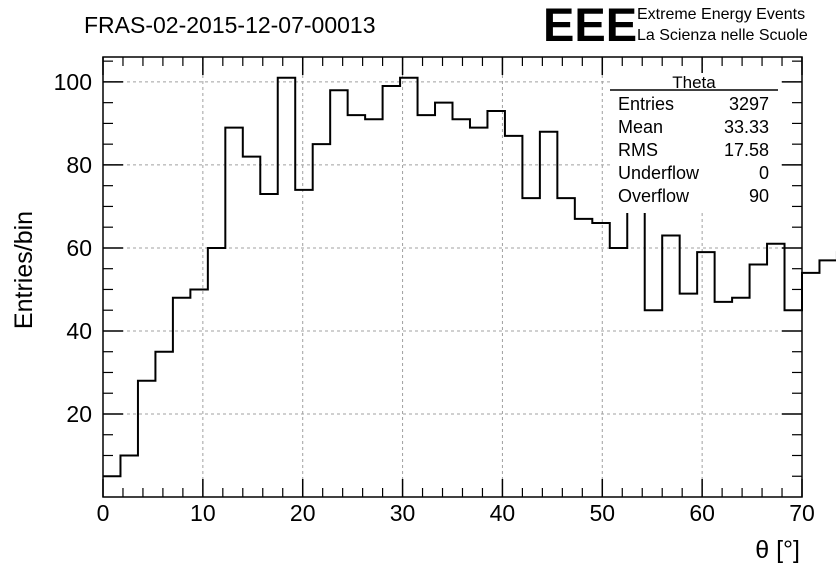 The width and height of the screenshot is (836, 572). I want to click on x-tick-label: 60, so click(702, 513).